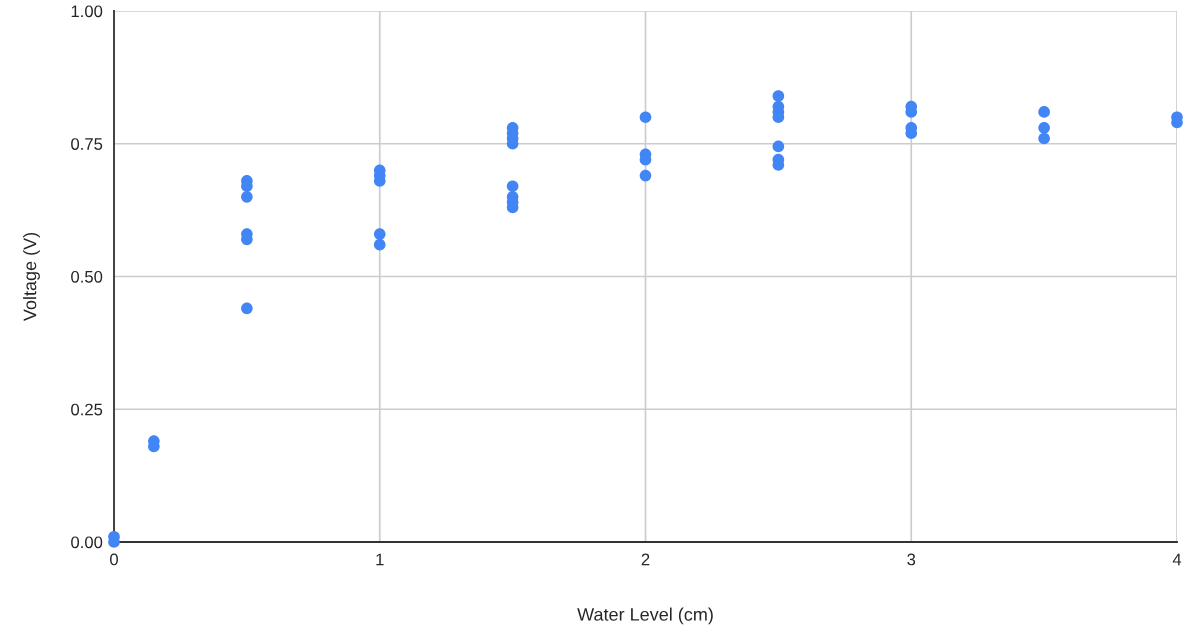 Image resolution: width=1185 pixels, height=633 pixels. I want to click on y-tick-label: 0.50, so click(87, 276).